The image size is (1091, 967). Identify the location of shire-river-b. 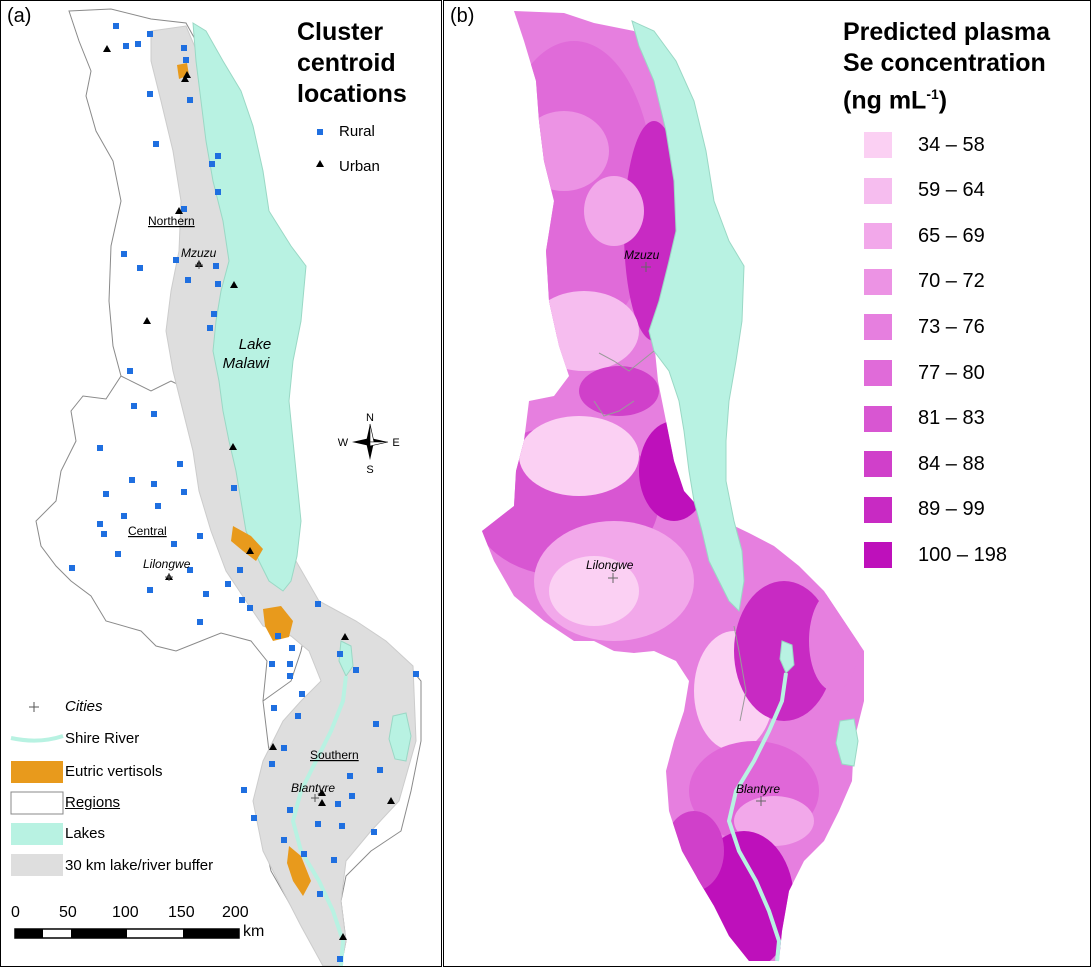
(757, 817).